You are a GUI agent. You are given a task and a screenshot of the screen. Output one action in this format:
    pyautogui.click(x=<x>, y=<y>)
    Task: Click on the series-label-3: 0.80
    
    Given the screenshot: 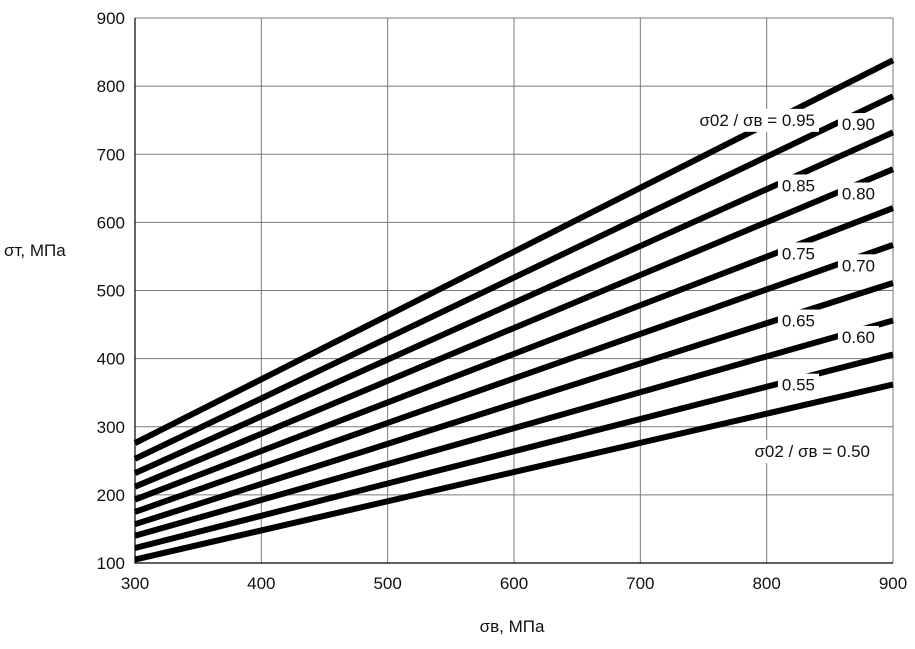 What is the action you would take?
    pyautogui.click(x=858, y=194)
    